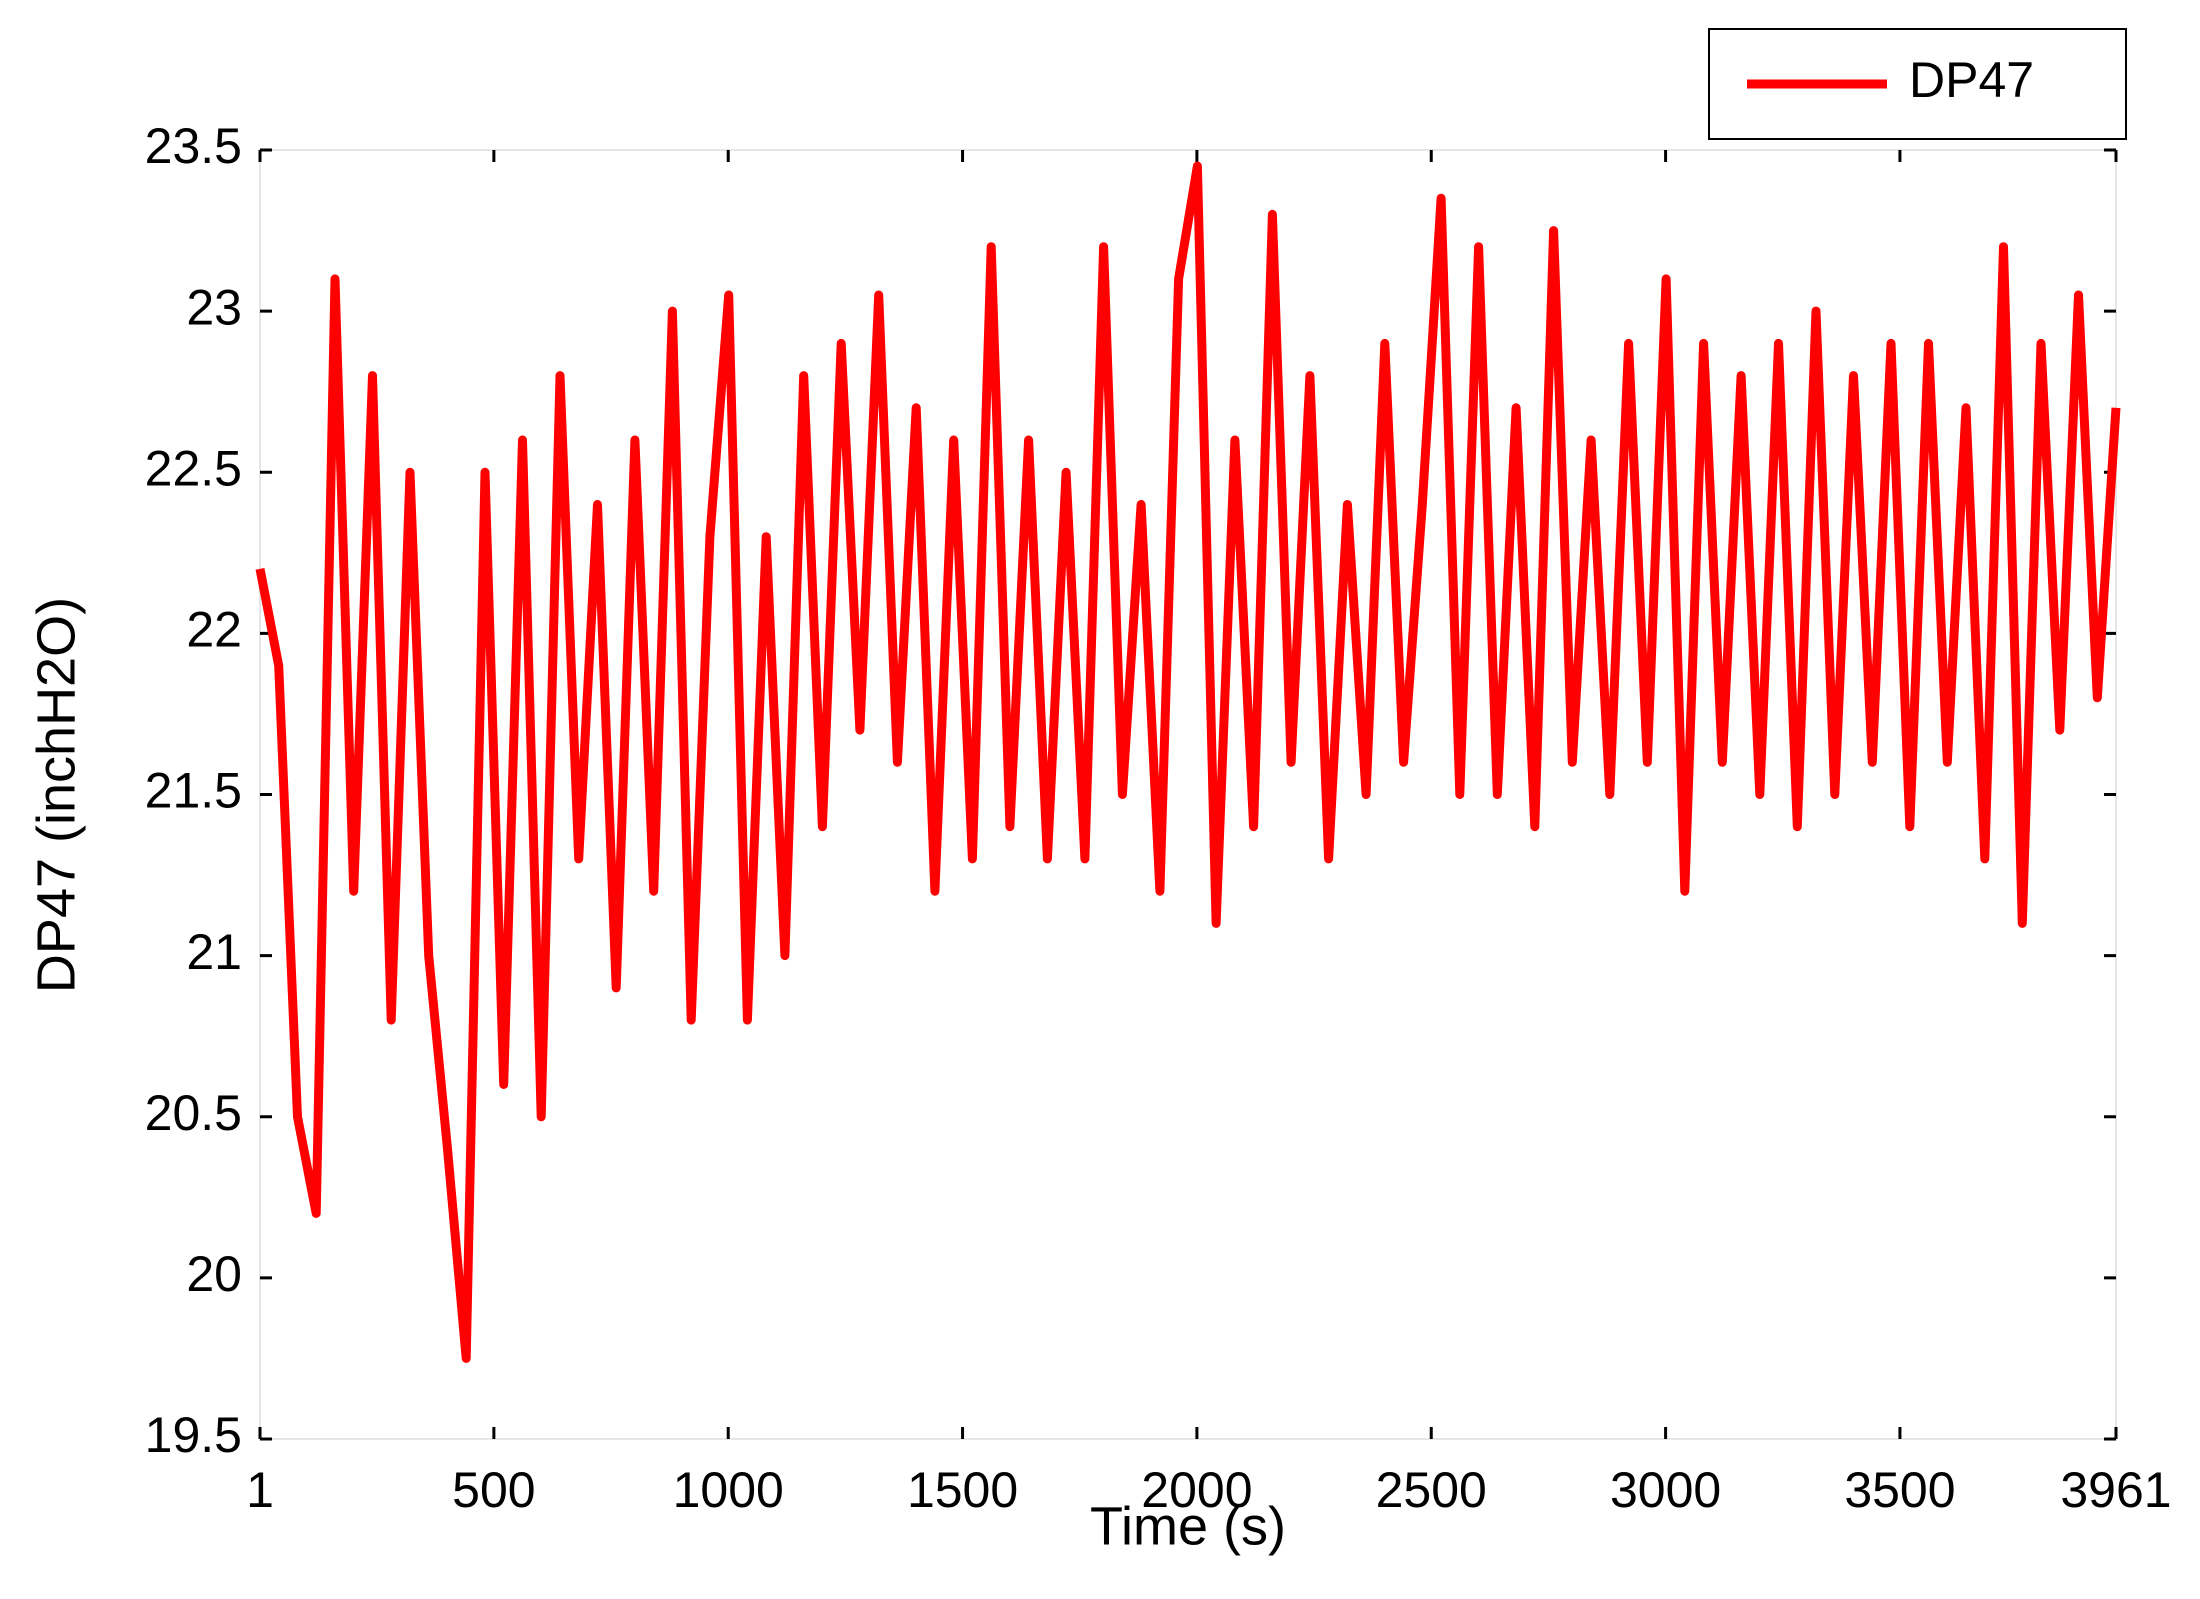 The image size is (2200, 1599). Describe the element at coordinates (728, 1490) in the screenshot. I see `x-tick-label: 1000` at that location.